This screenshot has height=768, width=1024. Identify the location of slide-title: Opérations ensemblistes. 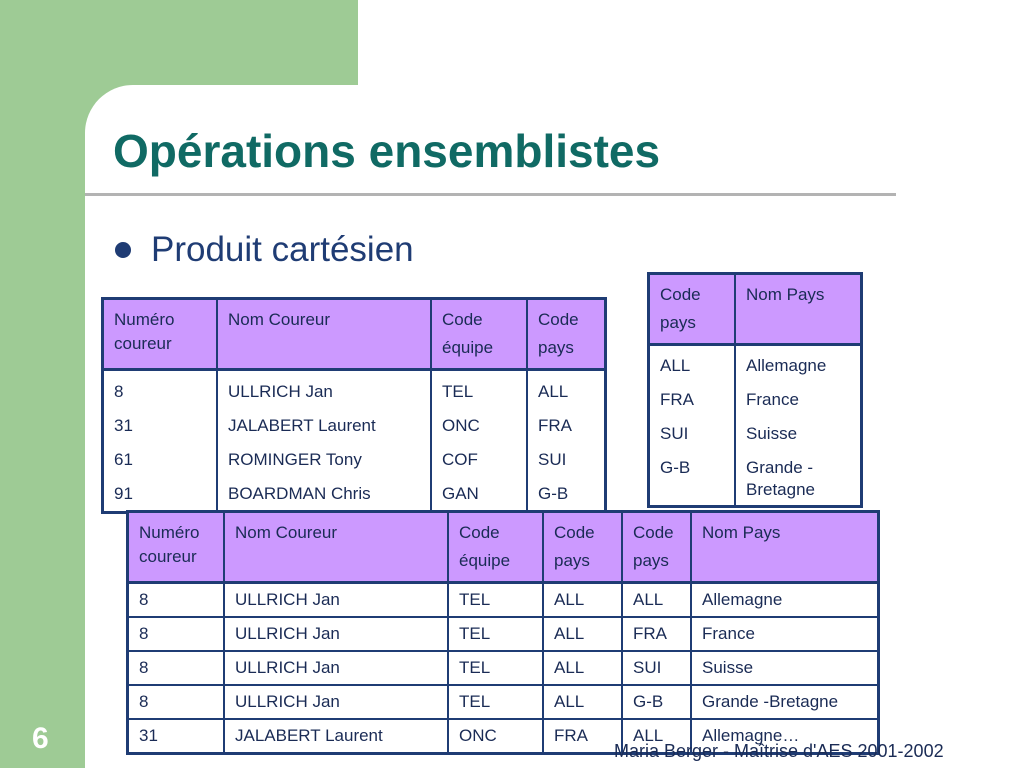
(387, 151).